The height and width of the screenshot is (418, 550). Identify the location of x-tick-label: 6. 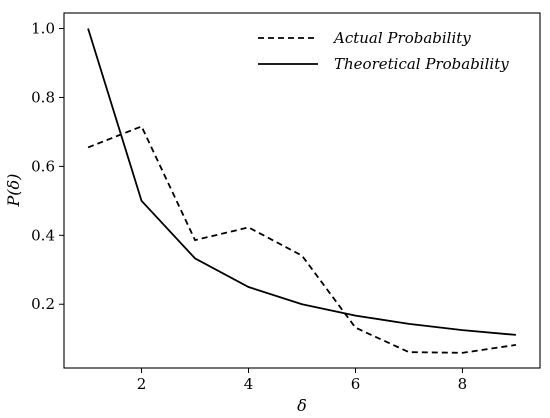
(356, 384).